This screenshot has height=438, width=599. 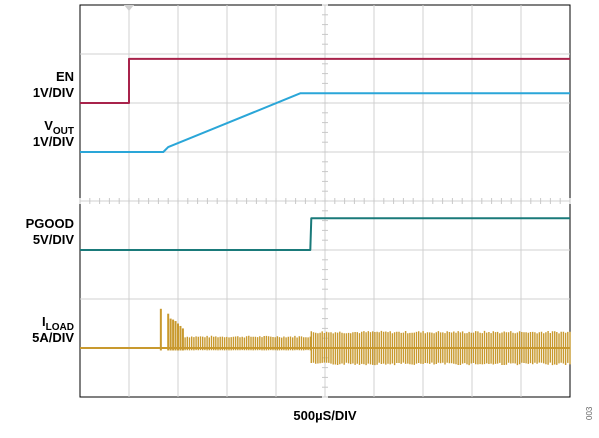 What do you see at coordinates (129, 8) in the screenshot?
I see `trigger-marker` at bounding box center [129, 8].